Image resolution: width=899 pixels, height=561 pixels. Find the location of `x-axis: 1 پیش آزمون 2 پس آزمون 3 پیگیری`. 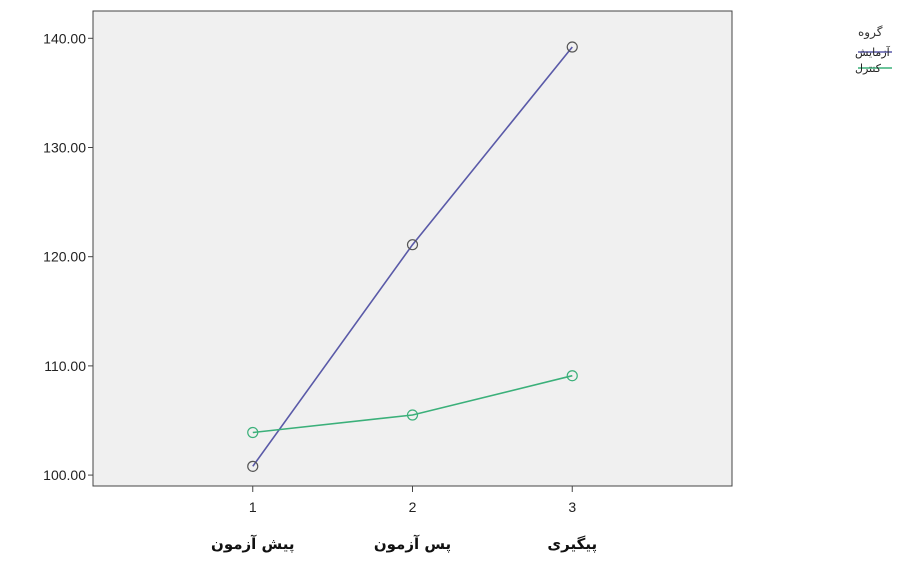

x-axis: 1 پیش آزمون 2 پس آزمون 3 پیگیری is located at coordinates (404, 520).